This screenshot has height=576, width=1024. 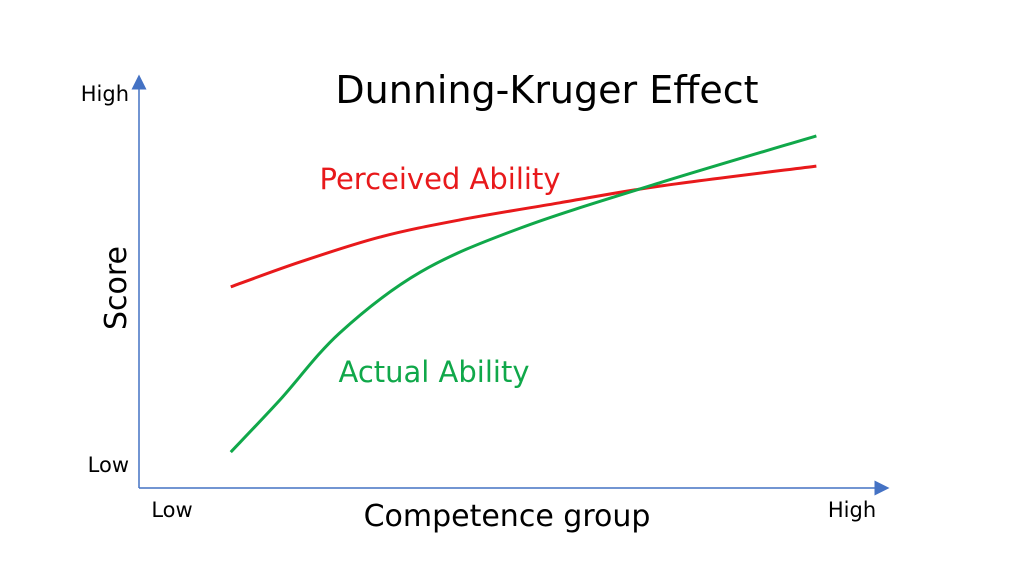 What do you see at coordinates (507, 516) in the screenshot?
I see `x-axis-label: Competence group` at bounding box center [507, 516].